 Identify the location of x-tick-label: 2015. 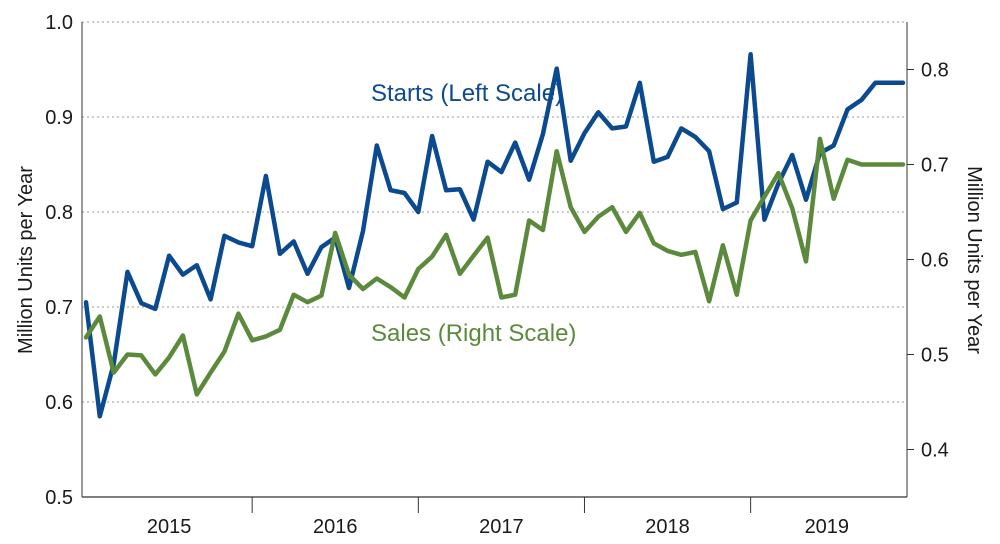
(169, 527).